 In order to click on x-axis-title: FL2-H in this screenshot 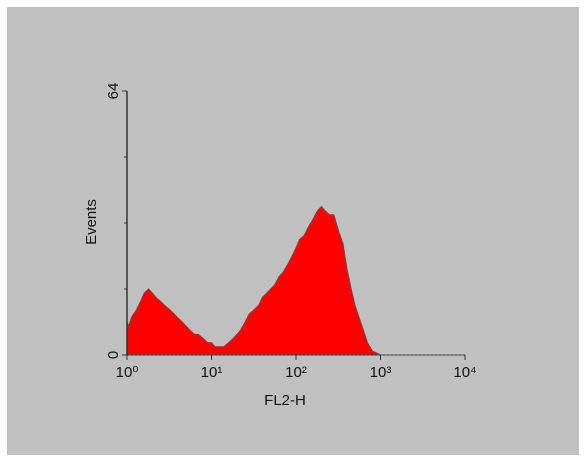, I will do `click(285, 400)`.